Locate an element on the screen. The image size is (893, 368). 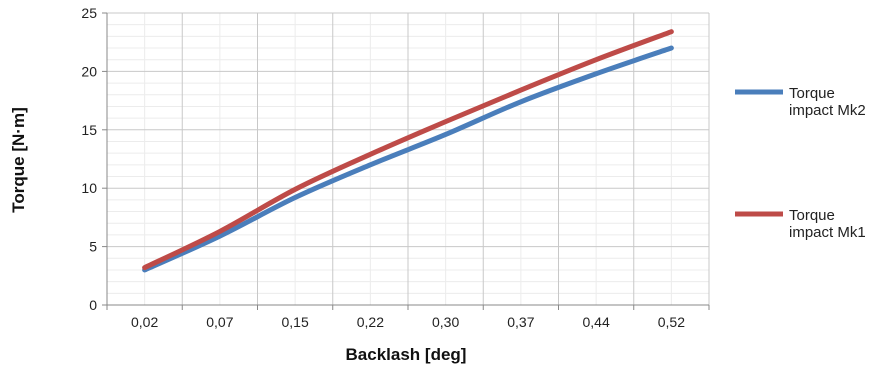
legend-label-mk2-line2: impact Mk2 is located at coordinates (827, 110).